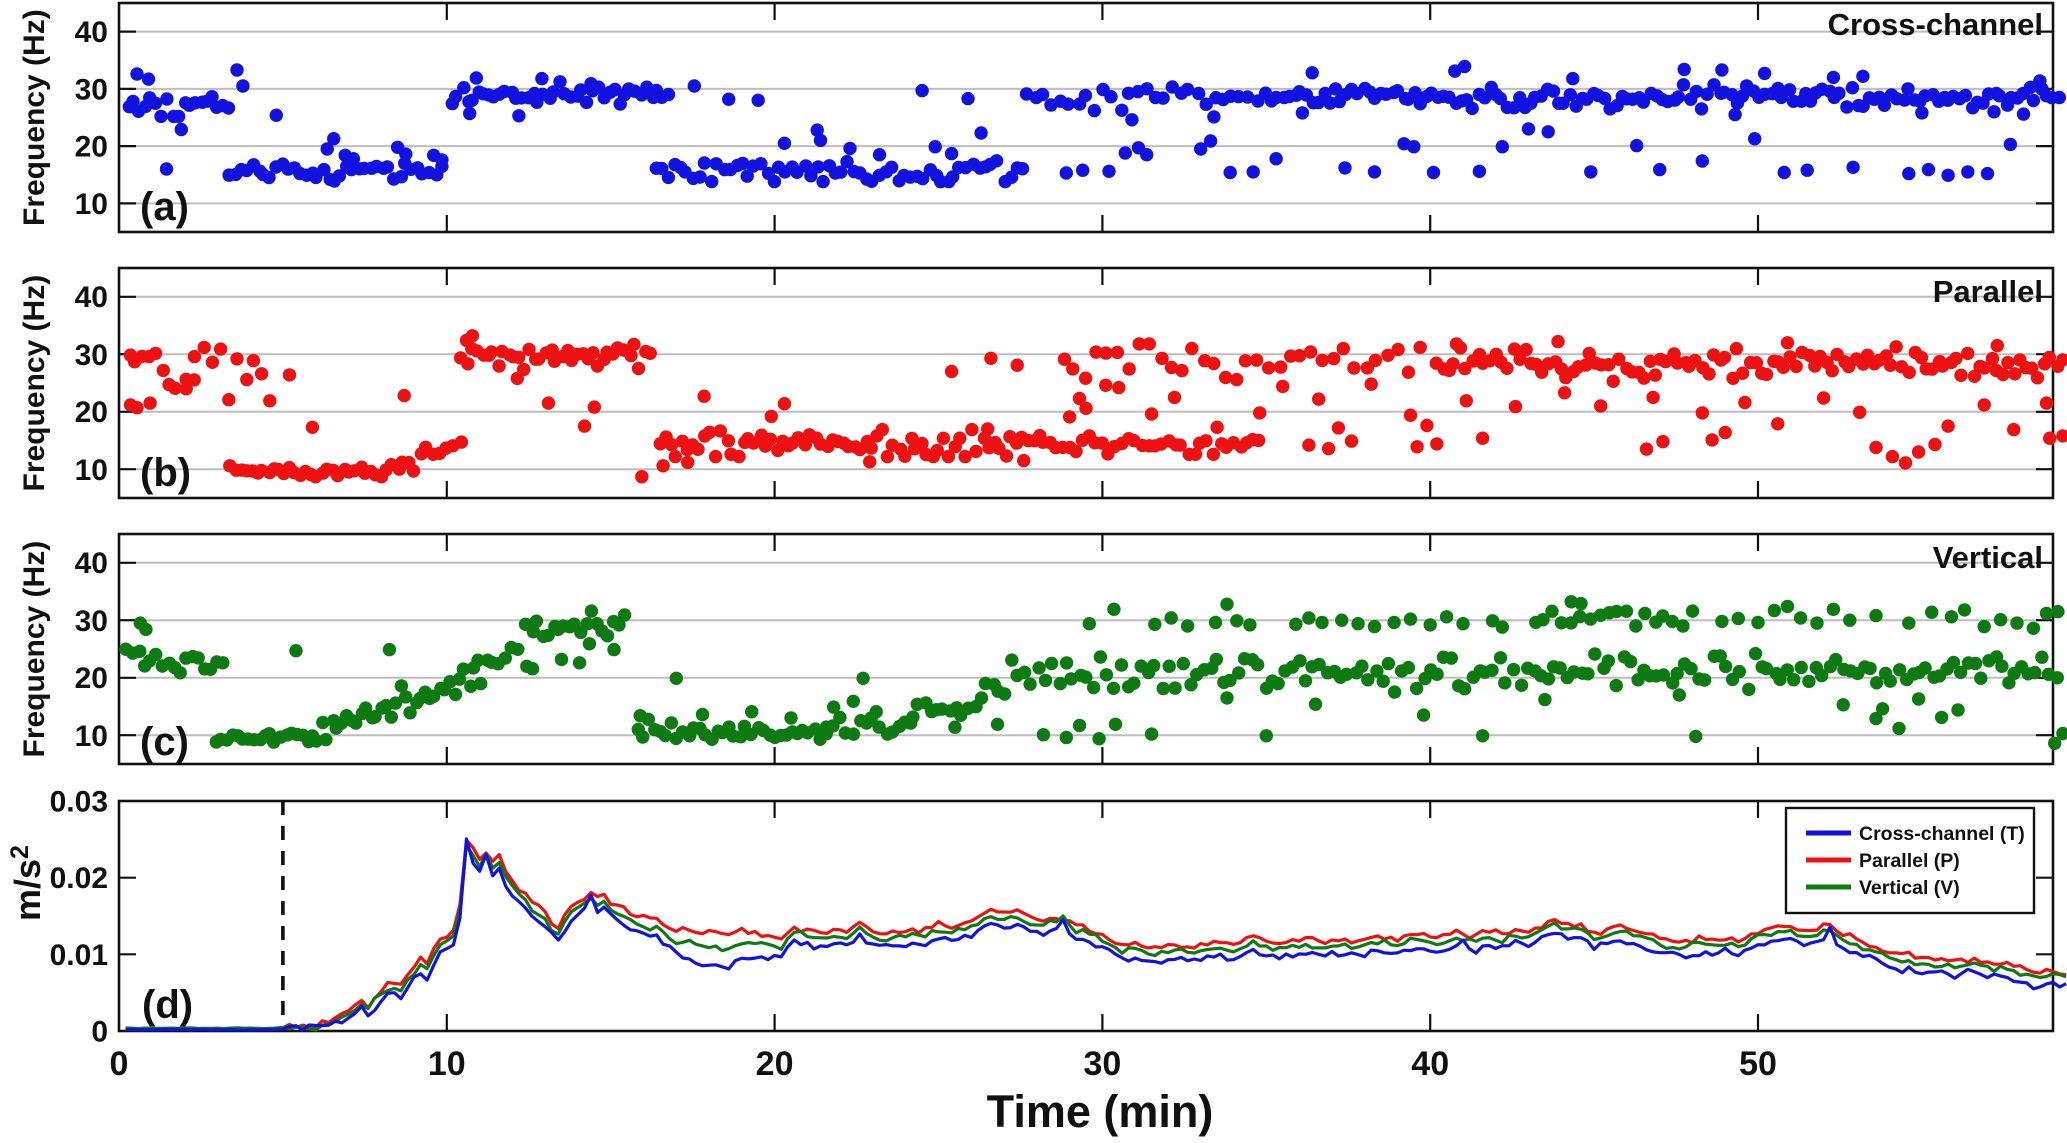 The width and height of the screenshot is (2067, 1143). Describe the element at coordinates (1988, 291) in the screenshot. I see `svg-text: Parallel` at that location.